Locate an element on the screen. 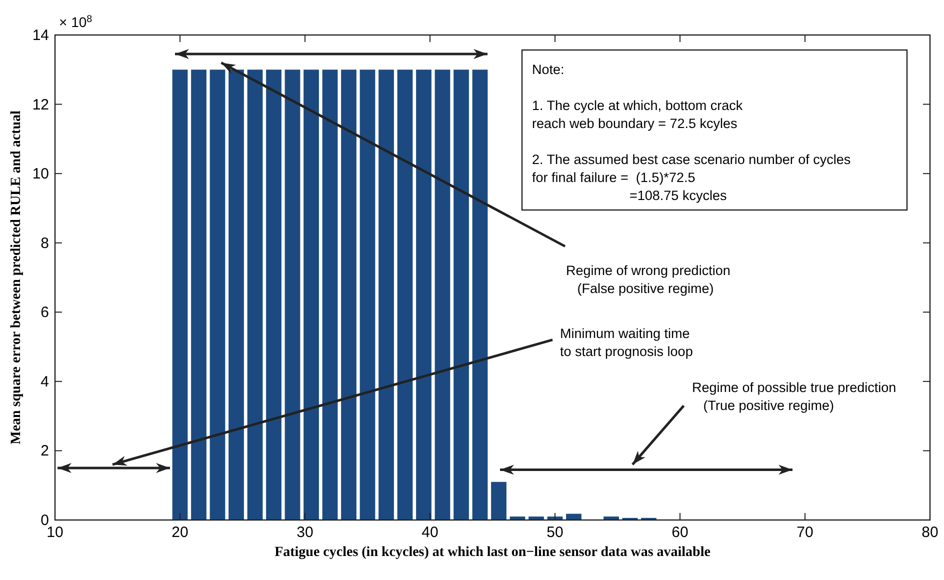 This screenshot has height=580, width=944. annotation: Minimum waiting time to start prognosis loop is located at coordinates (626, 342).